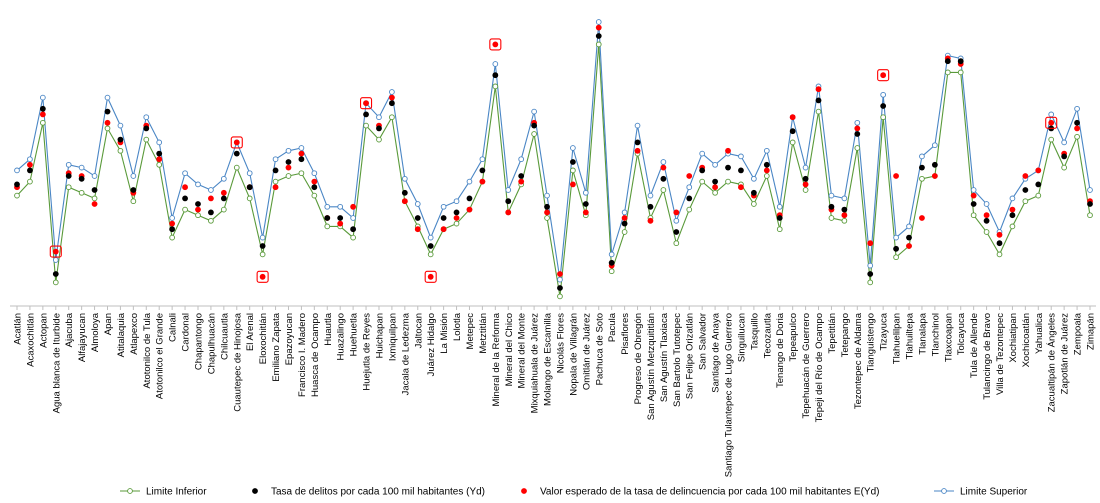  What do you see at coordinates (134, 334) in the screenshot?
I see `x-tick-label-atlapexco: Atlapexco` at bounding box center [134, 334].